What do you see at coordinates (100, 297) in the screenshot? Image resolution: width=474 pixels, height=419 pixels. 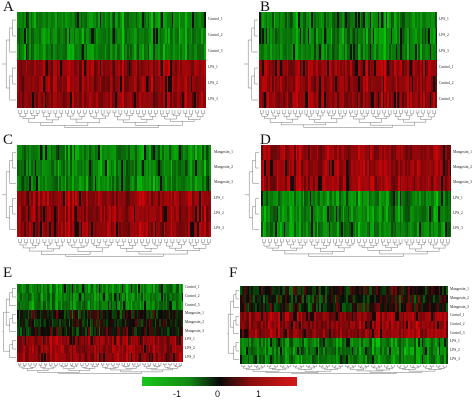 I see `heatmap-row` at bounding box center [100, 297].